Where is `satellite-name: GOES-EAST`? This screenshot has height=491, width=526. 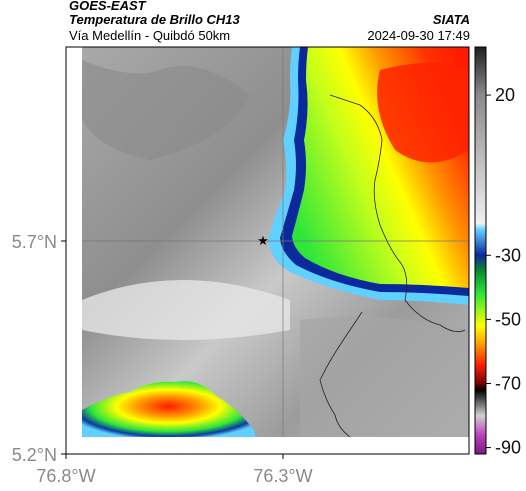
satellite-name: GOES-EAST is located at coordinates (107, 6).